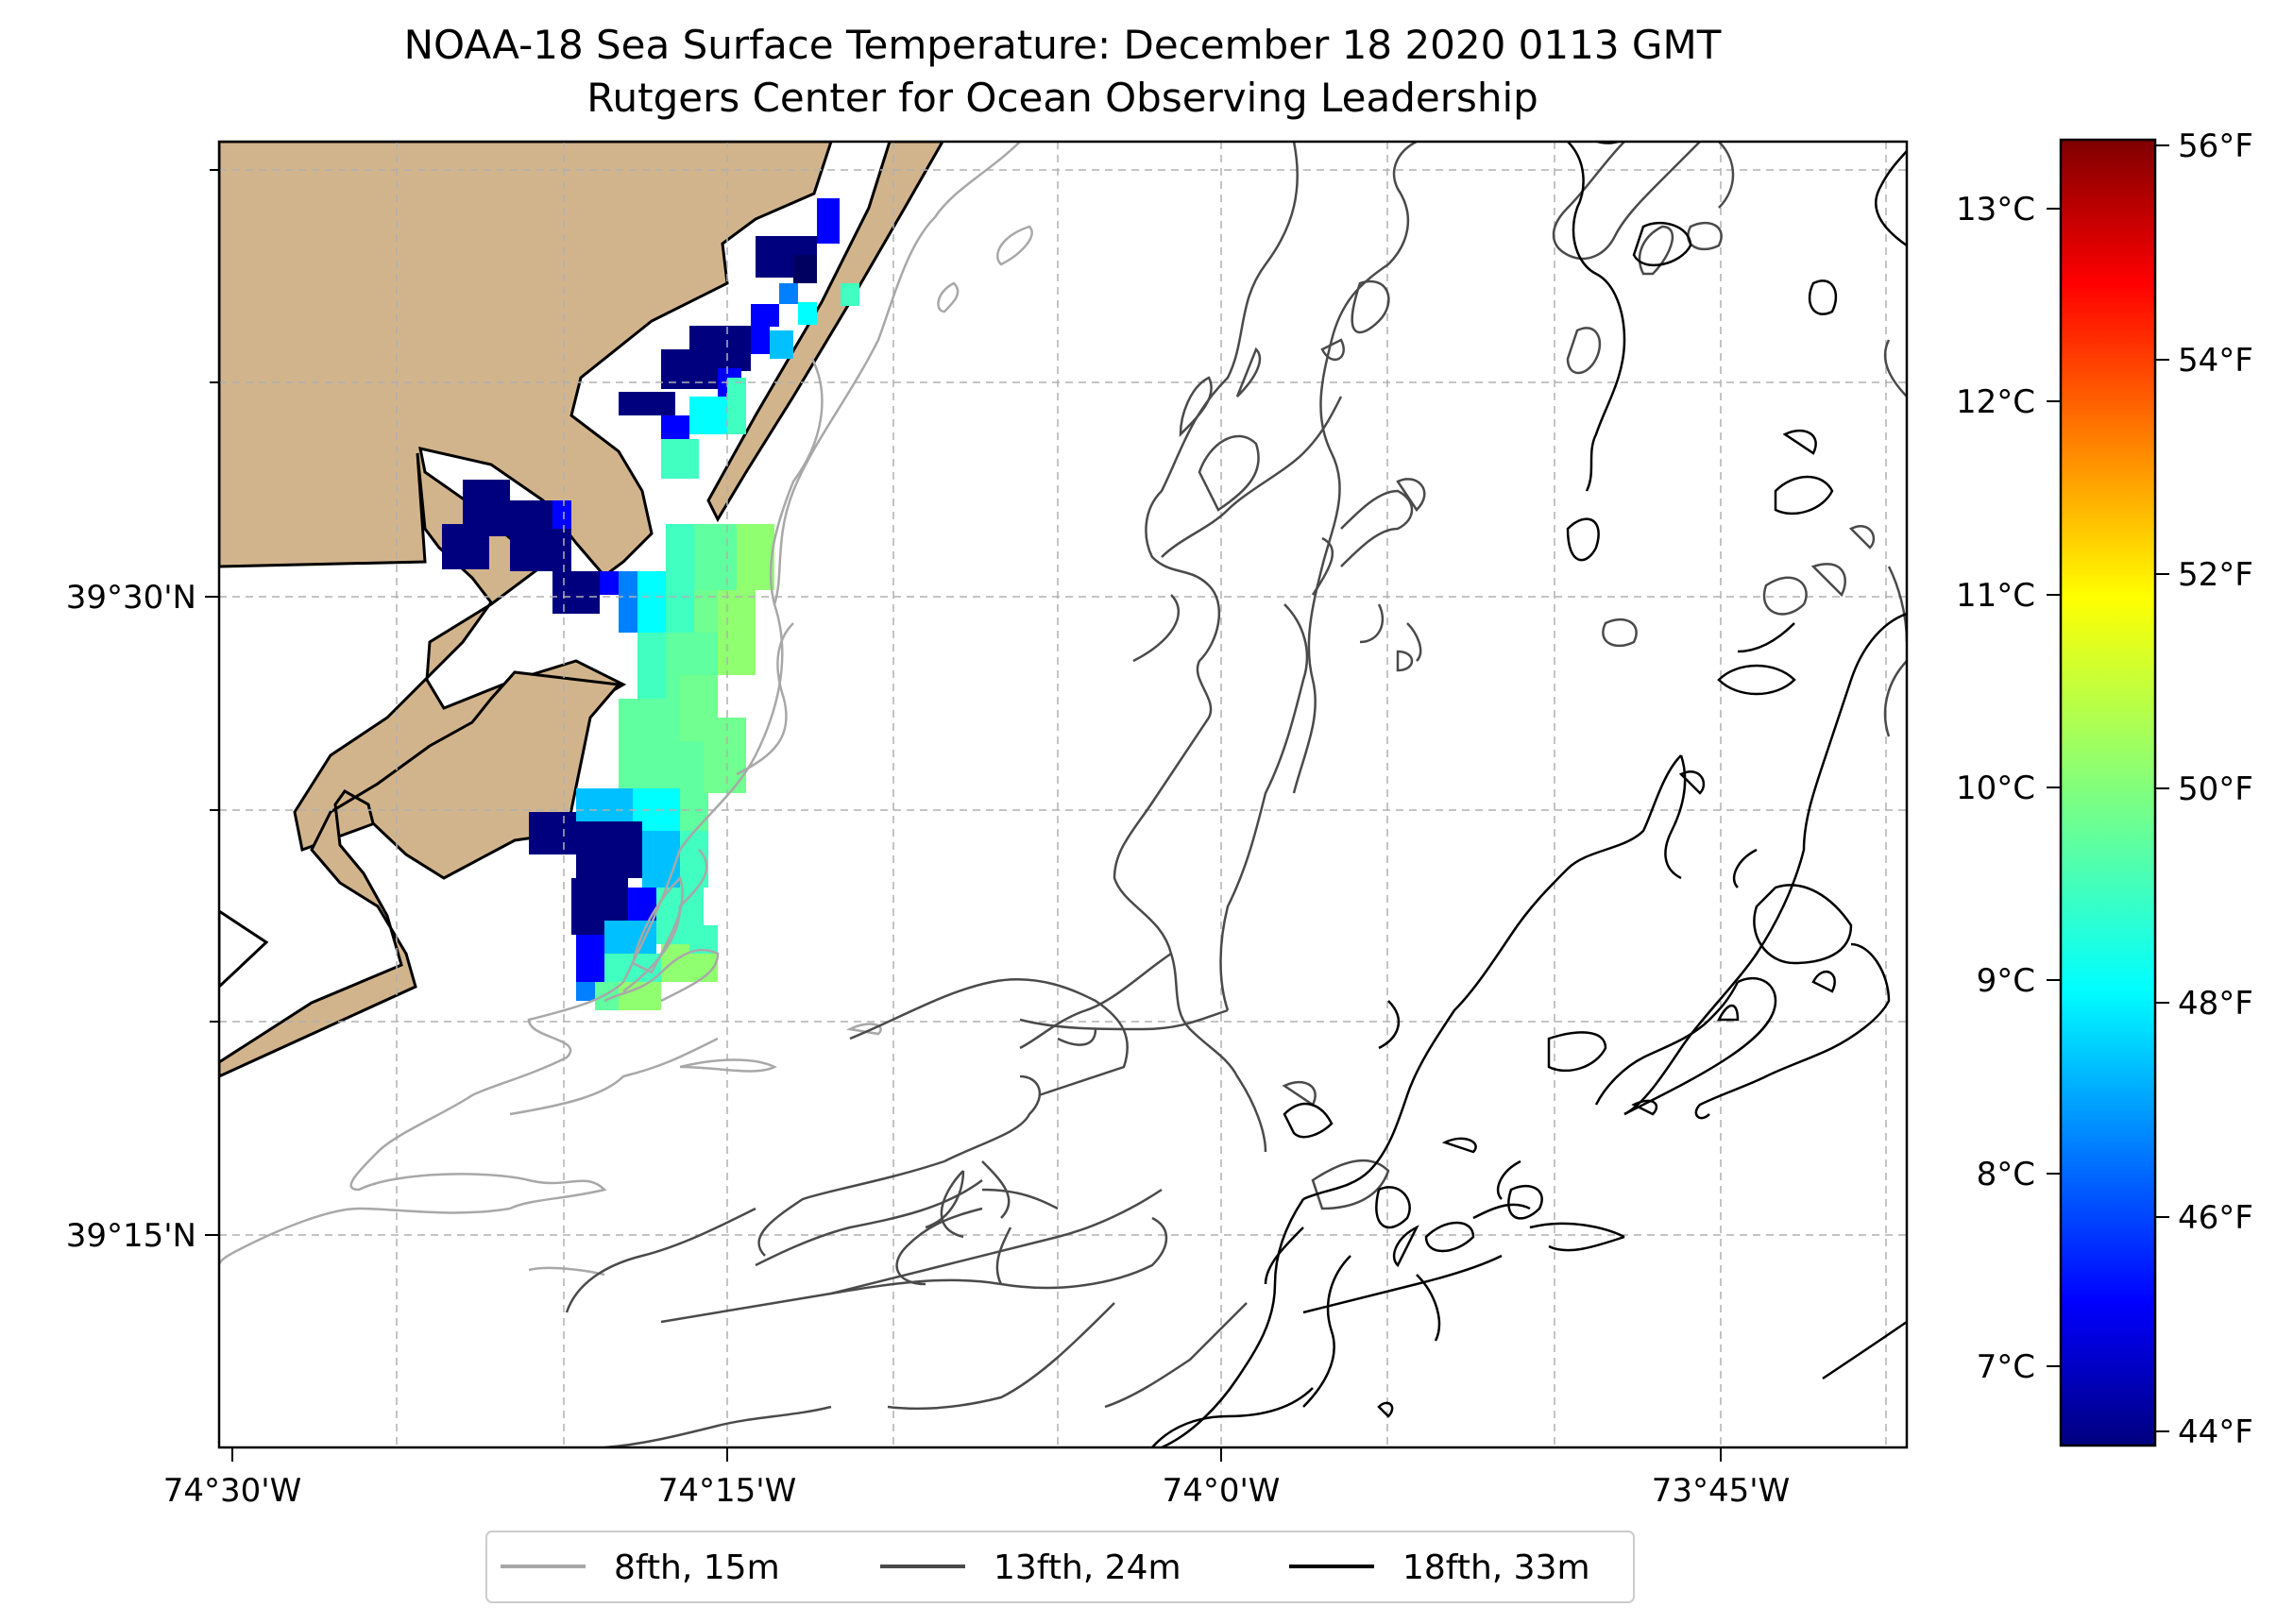 Image resolution: width=2294 pixels, height=1624 pixels. Describe the element at coordinates (650, 604) in the screenshot. I see `sst-pixels` at that location.